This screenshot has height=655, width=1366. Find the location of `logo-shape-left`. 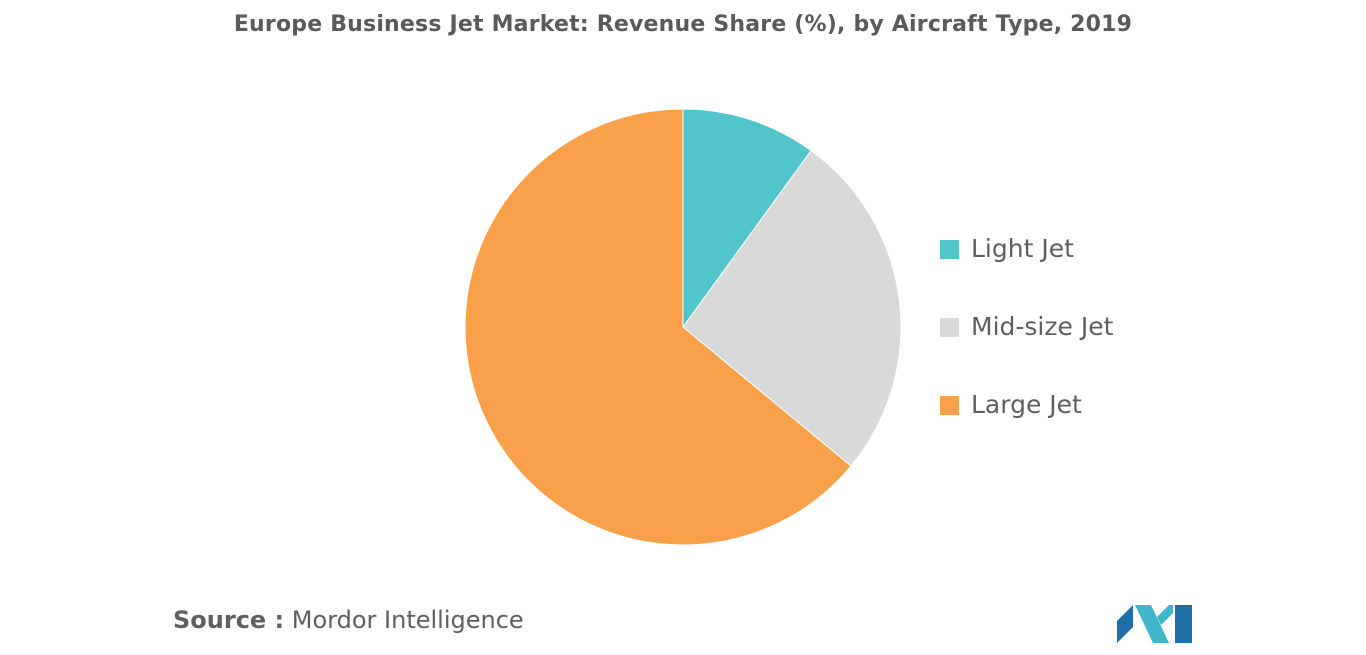

logo-shape-left is located at coordinates (1125, 624).